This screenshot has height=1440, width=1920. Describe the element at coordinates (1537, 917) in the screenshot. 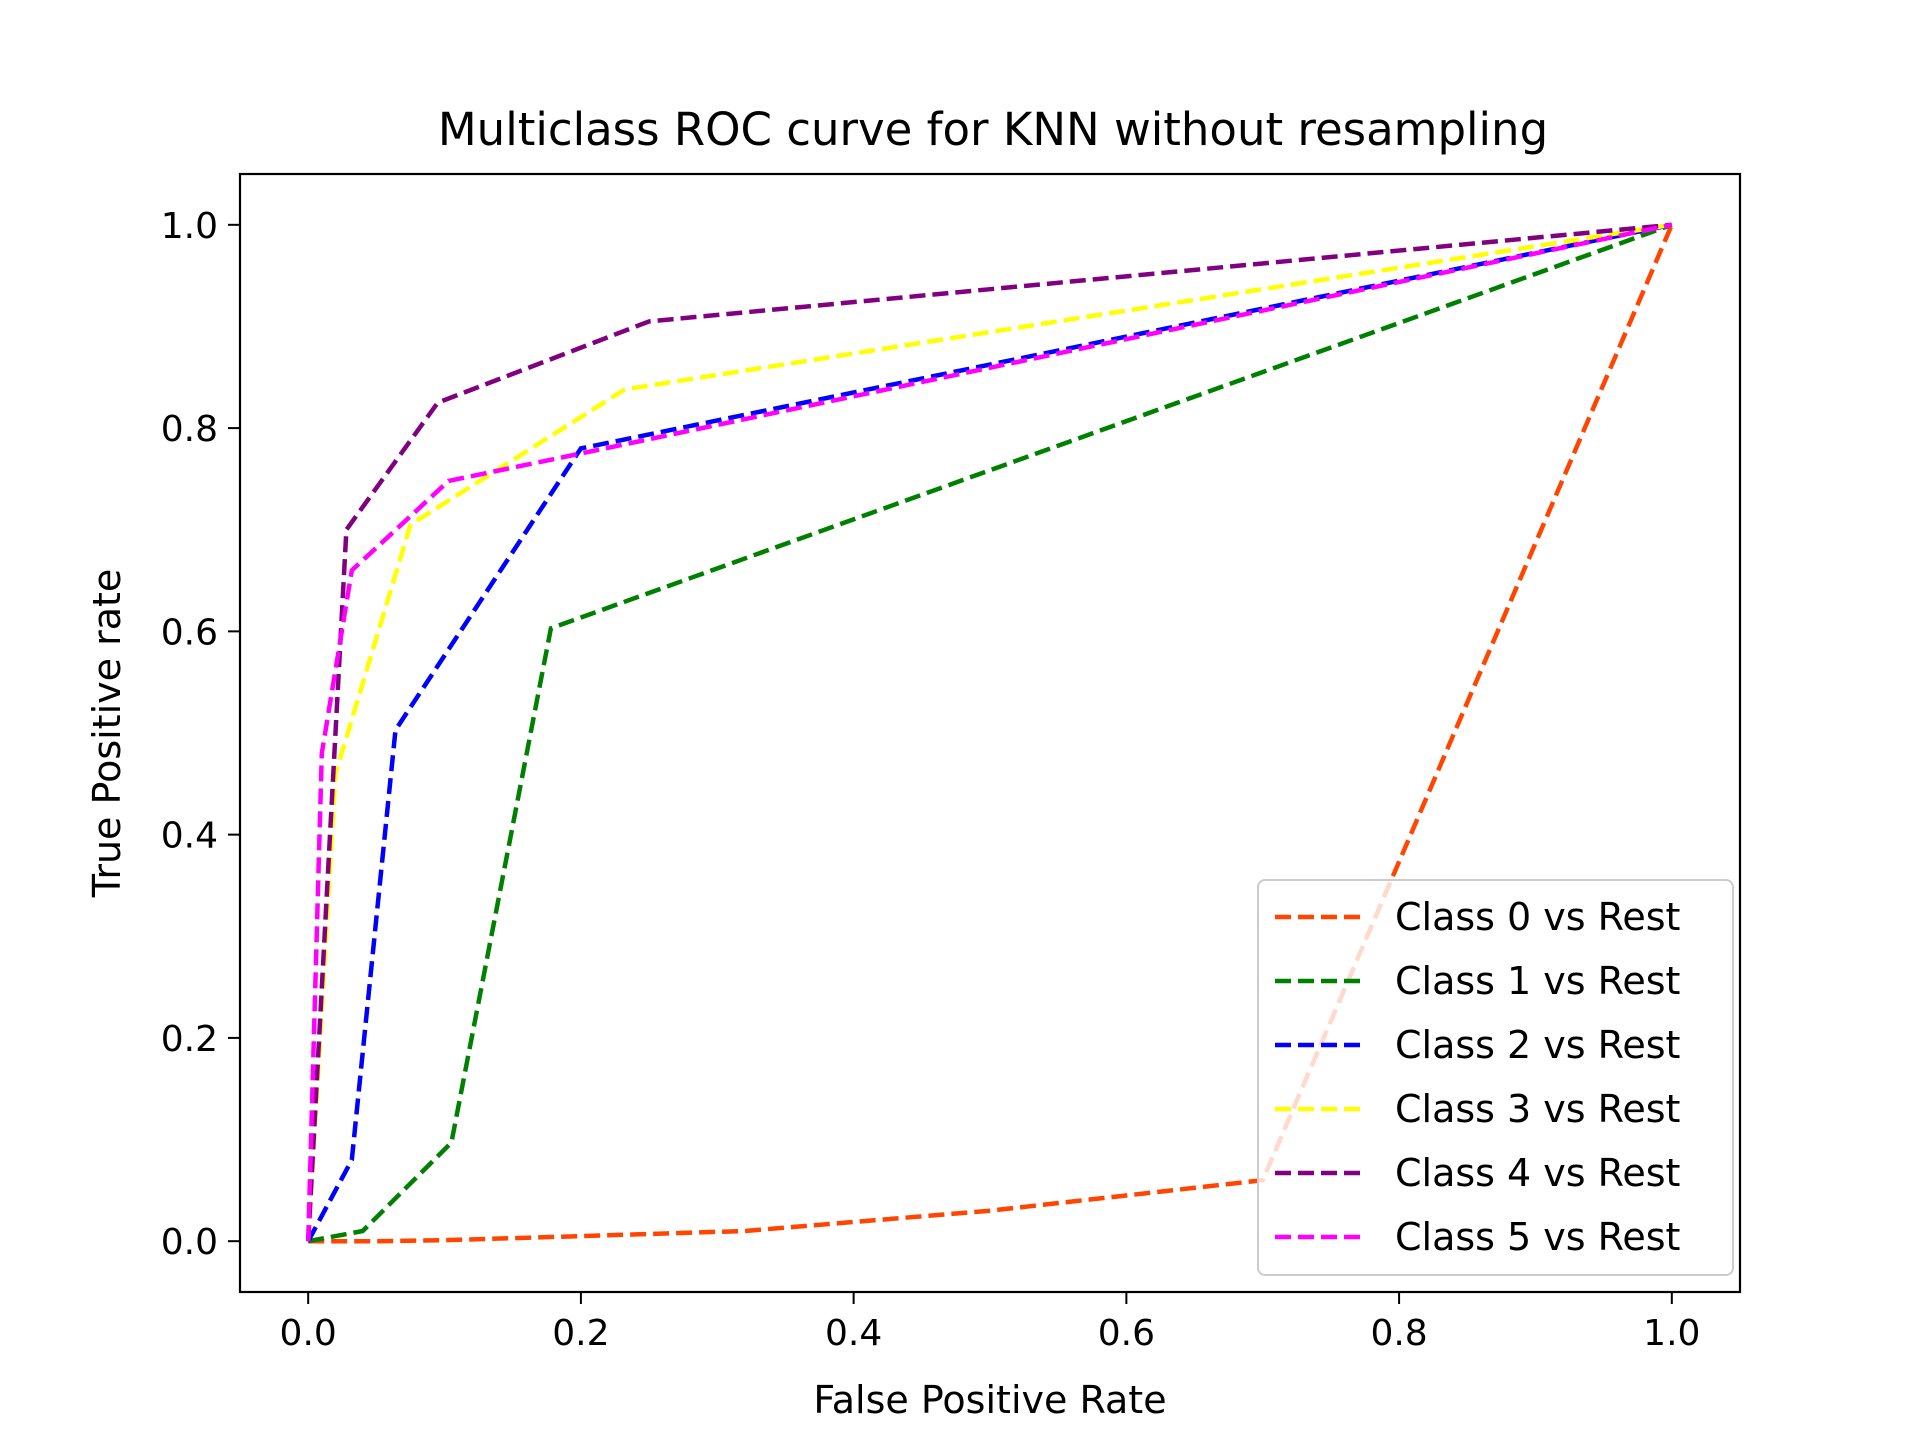

I see `legend-label-class-0: Class 0 vs Rest` at that location.